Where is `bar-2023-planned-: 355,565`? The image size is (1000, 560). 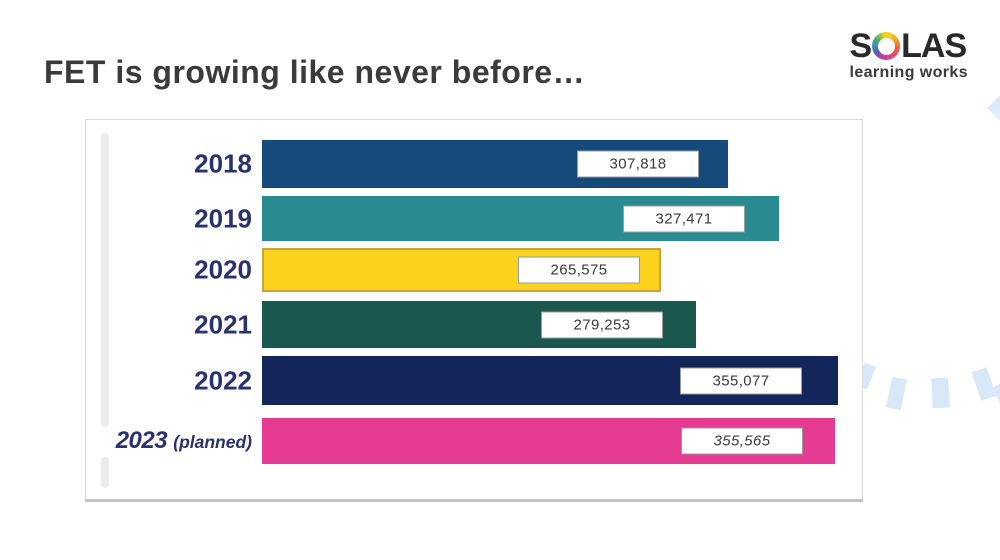
bar-2023-planned-: 355,565 is located at coordinates (548, 441).